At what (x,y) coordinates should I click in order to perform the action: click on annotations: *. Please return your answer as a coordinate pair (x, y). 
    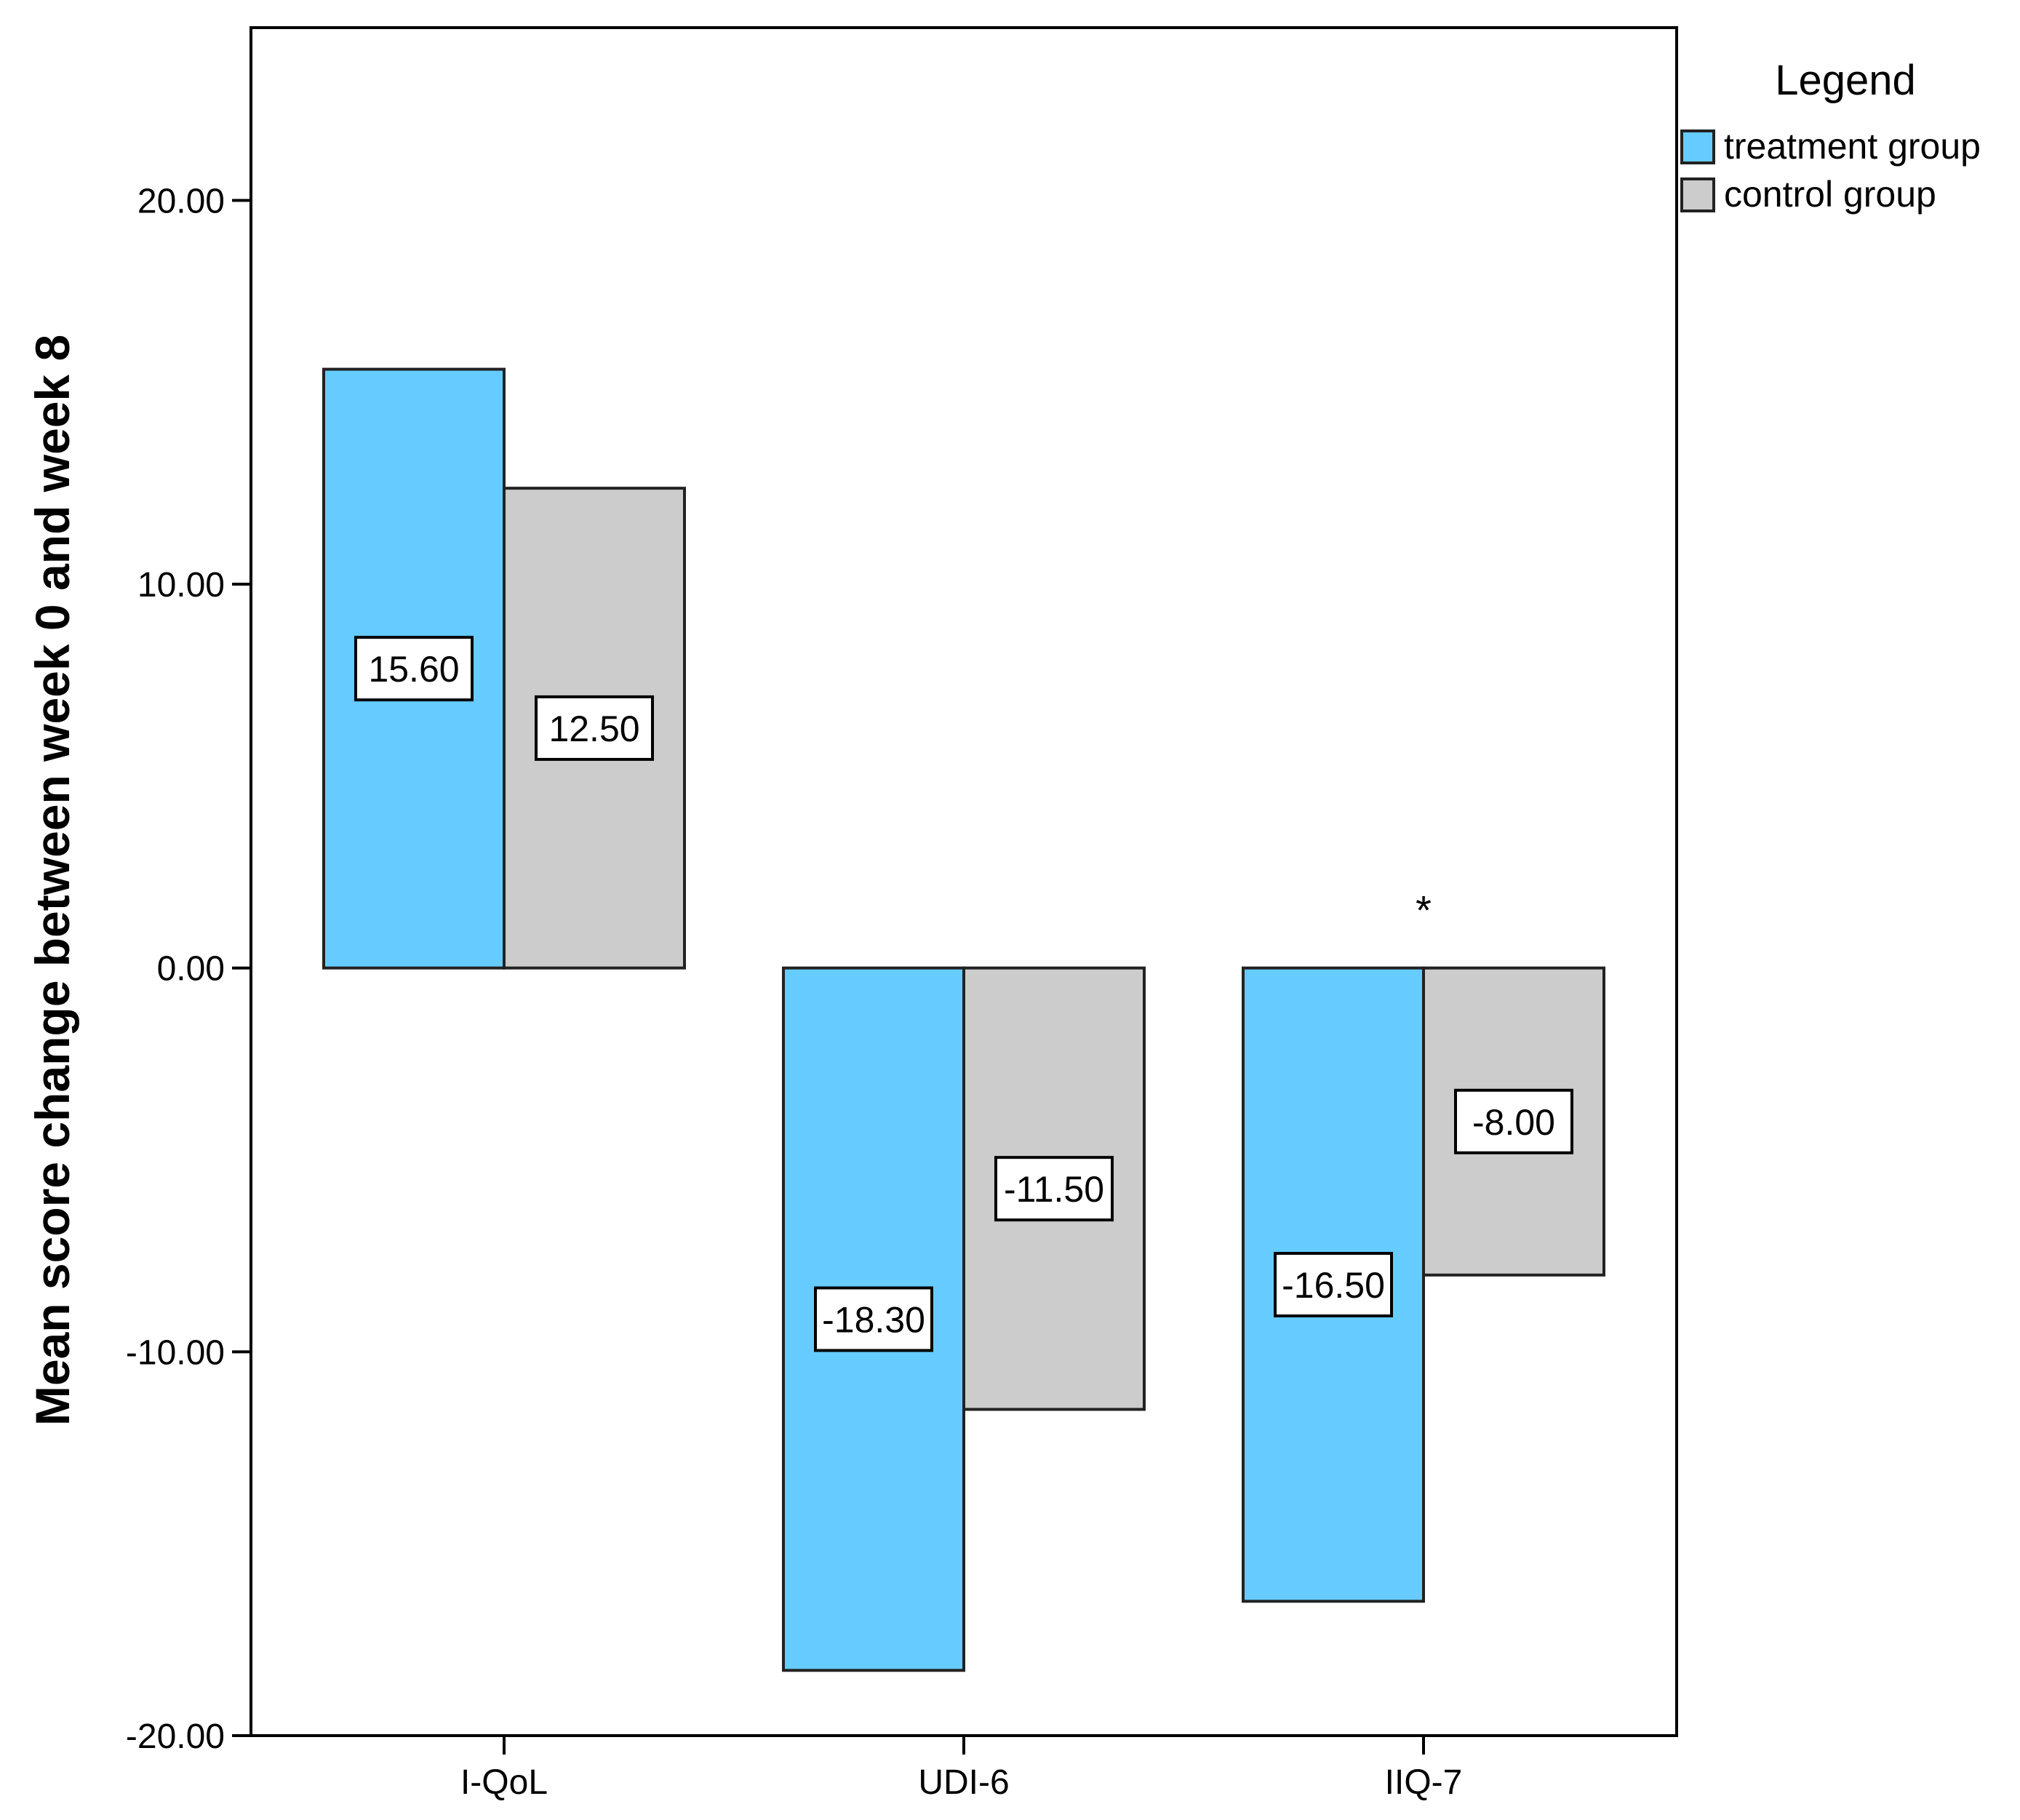
    Looking at the image, I should click on (1424, 910).